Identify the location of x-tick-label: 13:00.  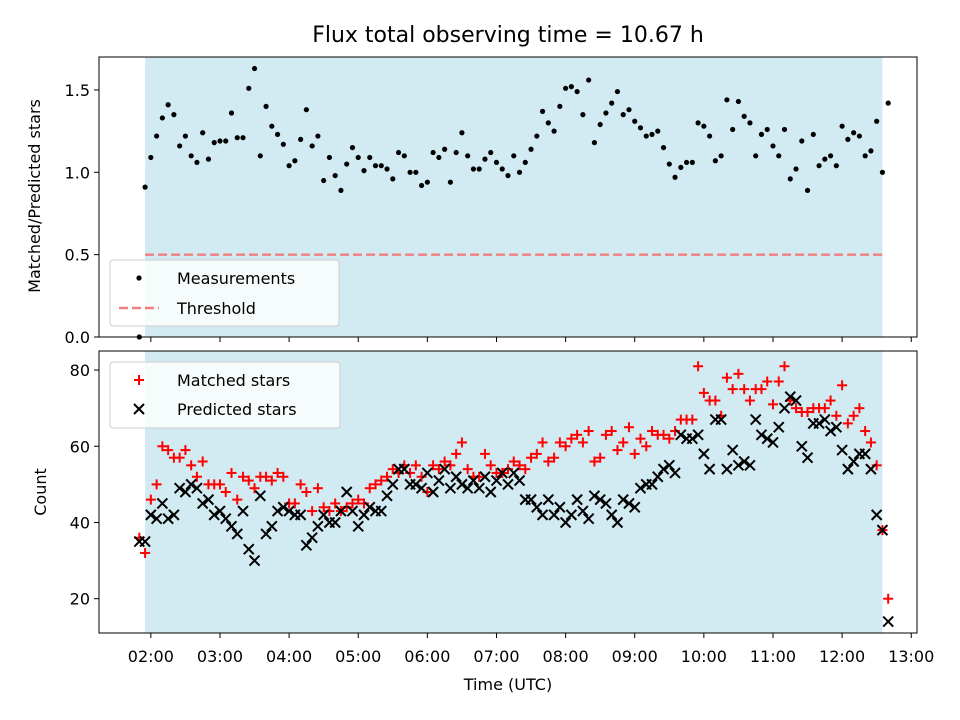
(911, 656).